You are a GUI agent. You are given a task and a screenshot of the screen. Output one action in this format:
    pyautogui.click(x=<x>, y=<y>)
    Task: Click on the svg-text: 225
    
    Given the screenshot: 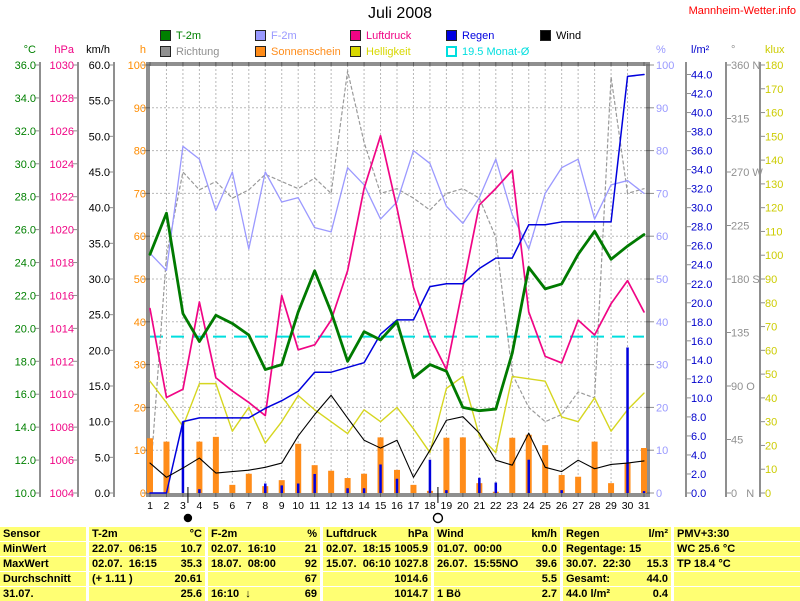 What is the action you would take?
    pyautogui.click(x=740, y=227)
    